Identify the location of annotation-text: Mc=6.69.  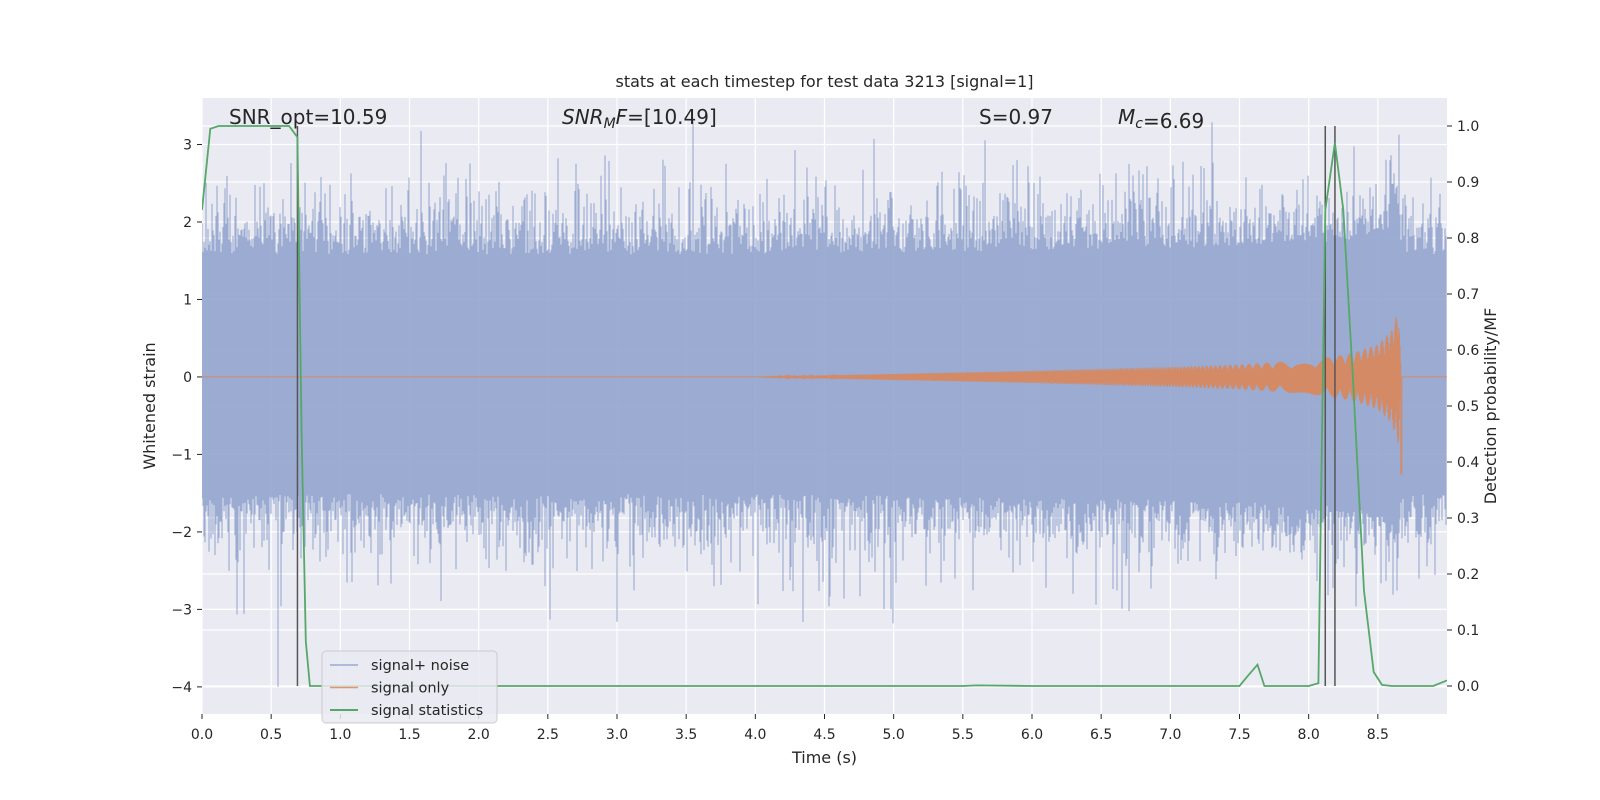
(1161, 119).